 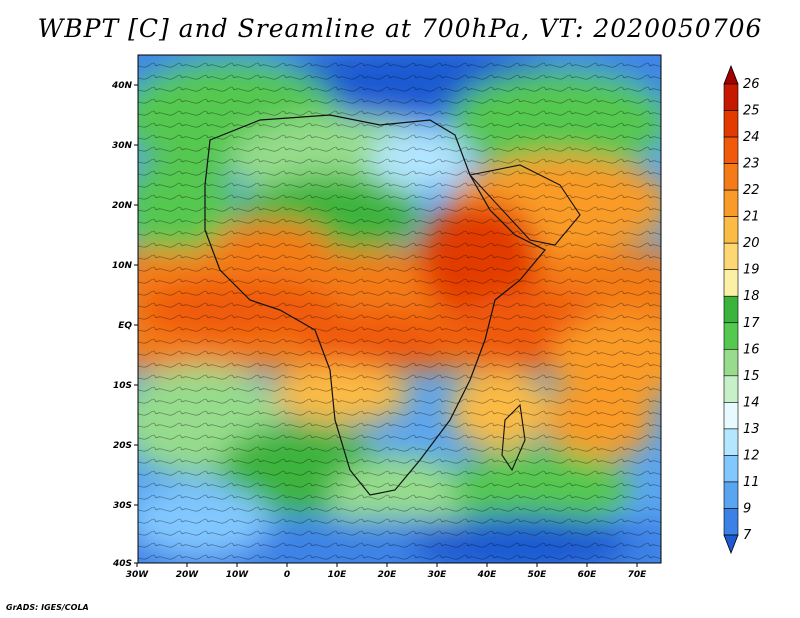 I want to click on colorbar-label: 12, so click(x=751, y=455).